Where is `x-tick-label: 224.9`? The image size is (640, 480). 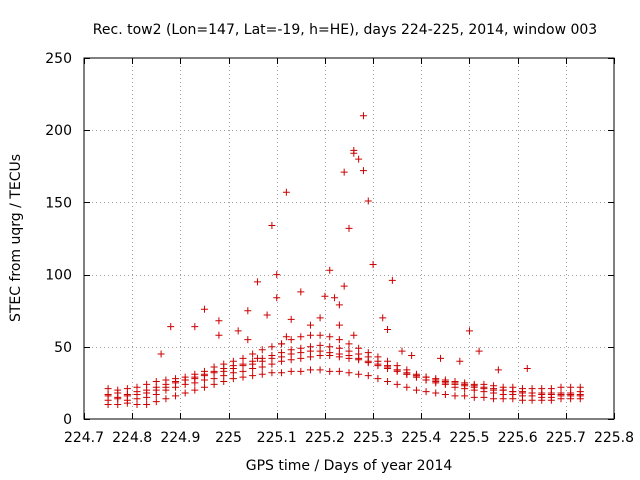 x-tick-label: 224.9 is located at coordinates (180, 438).